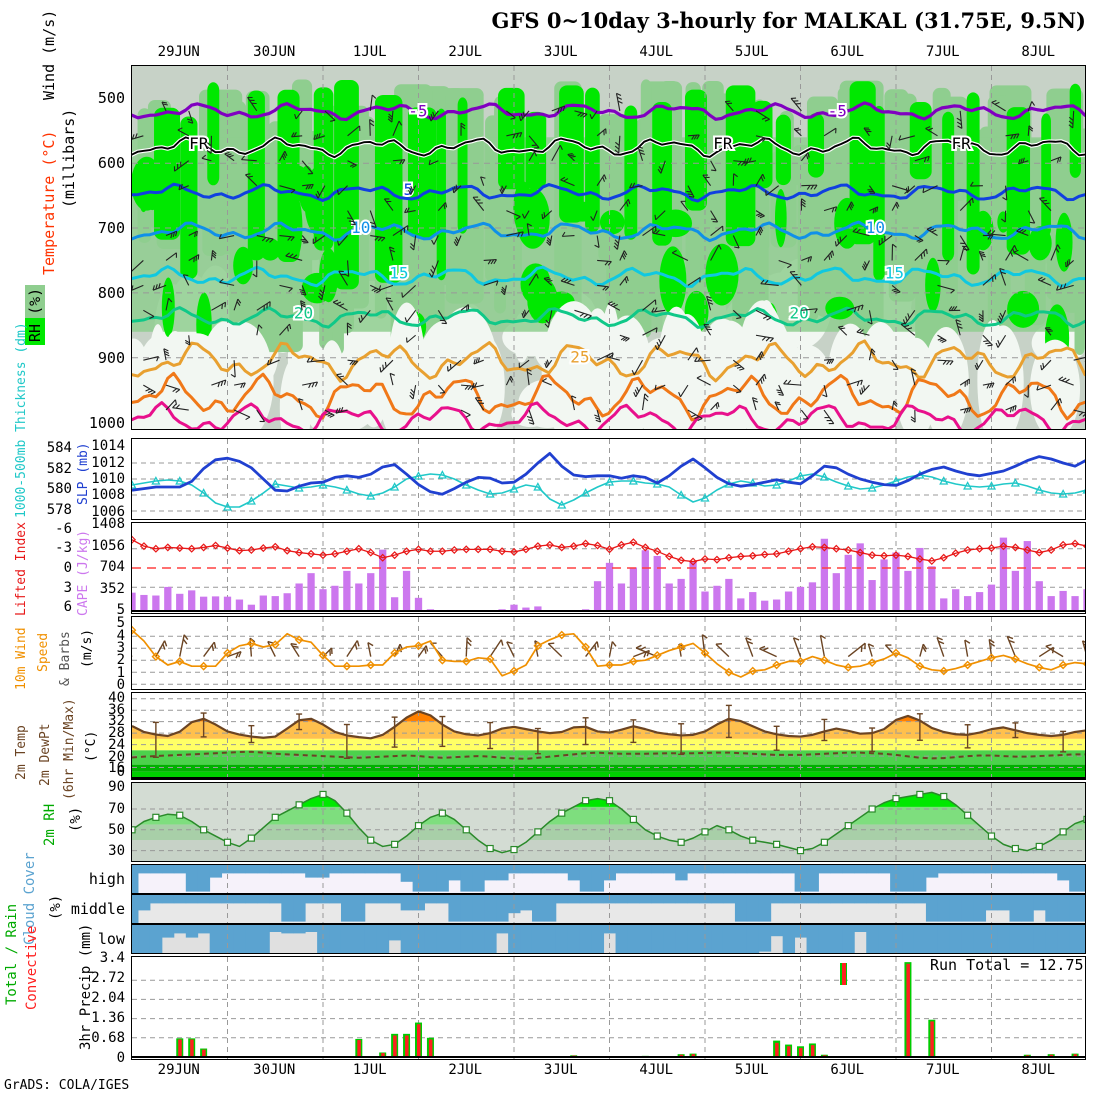 This screenshot has height=1100, width=1100. I want to click on tick-label: 4, so click(120, 635).